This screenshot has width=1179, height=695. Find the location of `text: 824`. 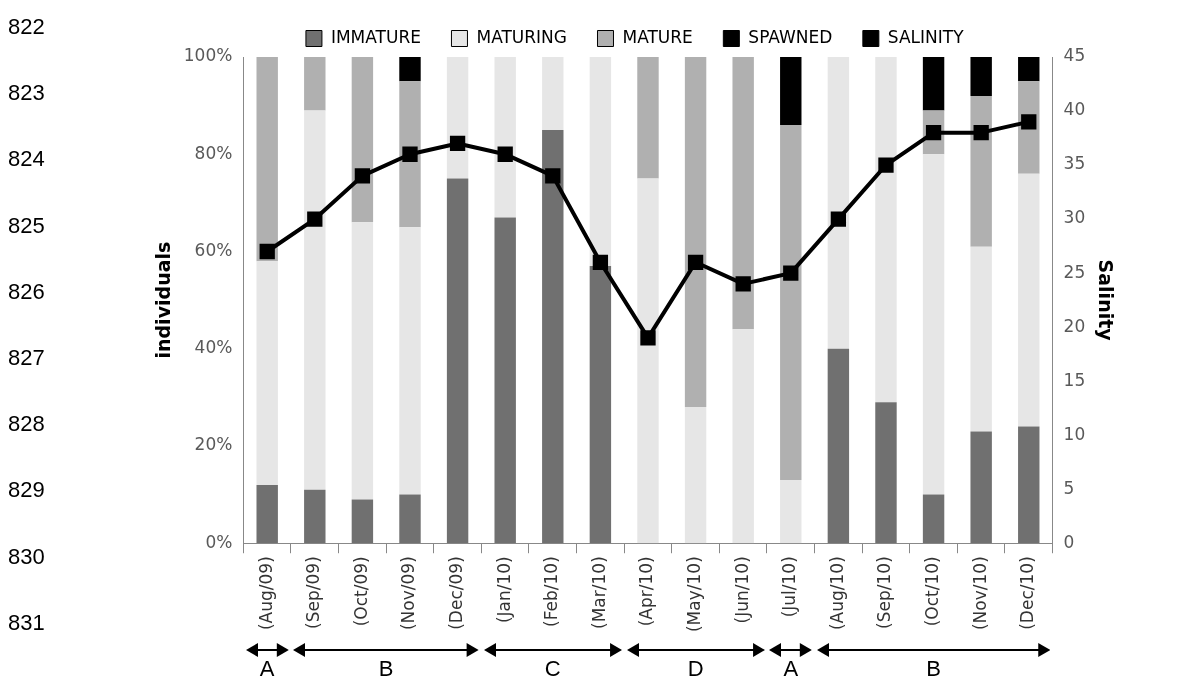

text: 824 is located at coordinates (26, 159).